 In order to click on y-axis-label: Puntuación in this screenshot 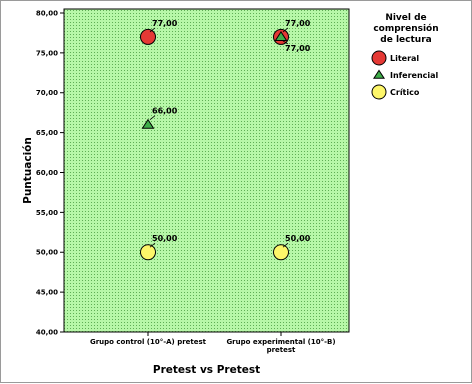, I will do `click(28, 170)`.